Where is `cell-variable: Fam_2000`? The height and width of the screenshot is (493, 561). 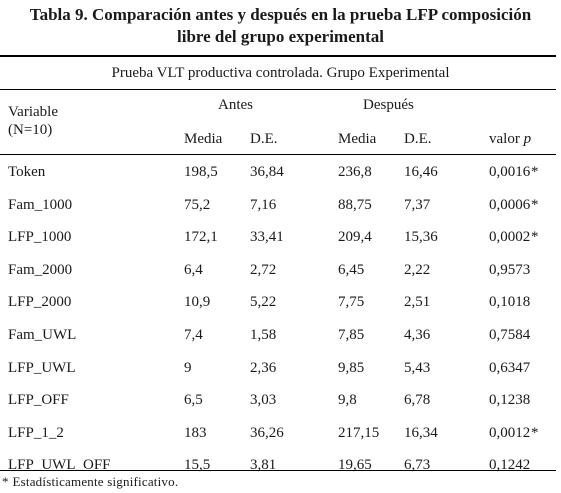
cell-variable: Fam_2000 is located at coordinates (40, 270).